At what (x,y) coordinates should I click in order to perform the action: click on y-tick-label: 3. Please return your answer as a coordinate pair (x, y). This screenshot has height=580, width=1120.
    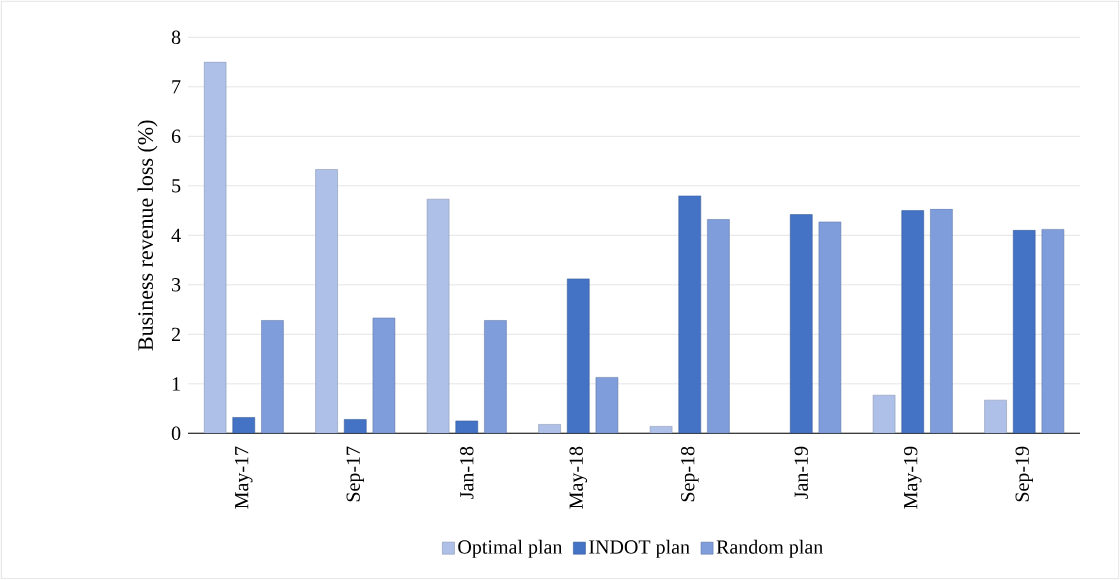
    Looking at the image, I should click on (176, 285).